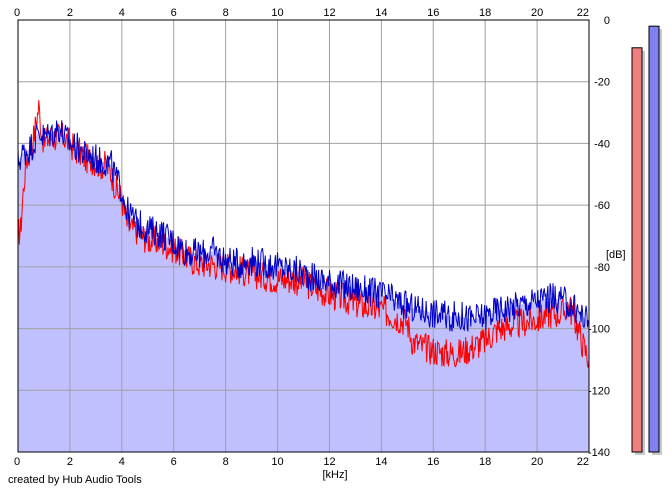 Image resolution: width=672 pixels, height=493 pixels. I want to click on y-axis-label: [dB], so click(616, 255).